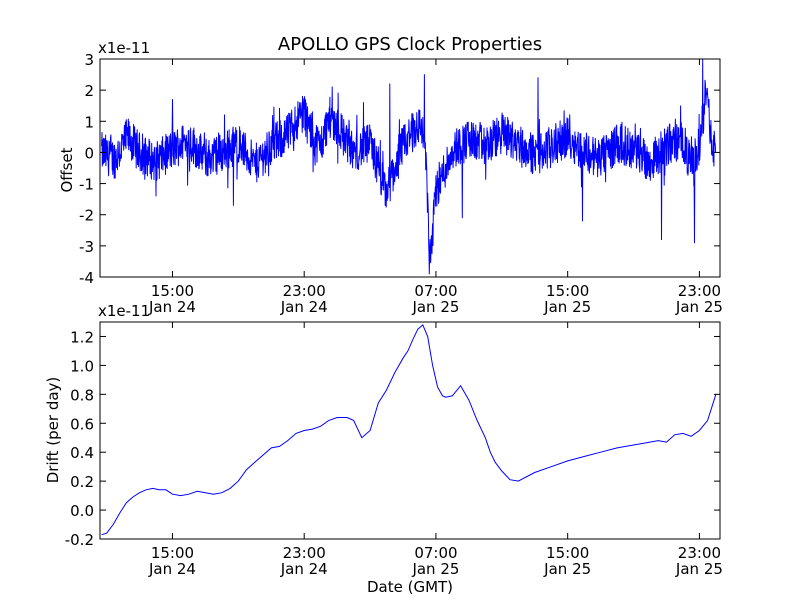  What do you see at coordinates (86, 185) in the screenshot?
I see `y-tick-label: -1` at bounding box center [86, 185].